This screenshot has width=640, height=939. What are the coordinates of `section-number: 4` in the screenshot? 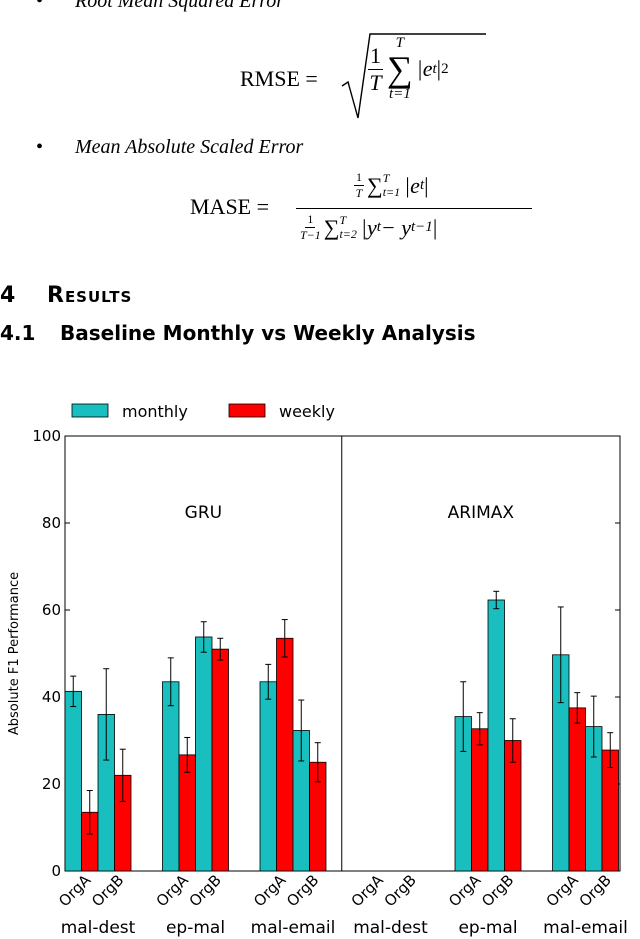 It's located at (8, 295).